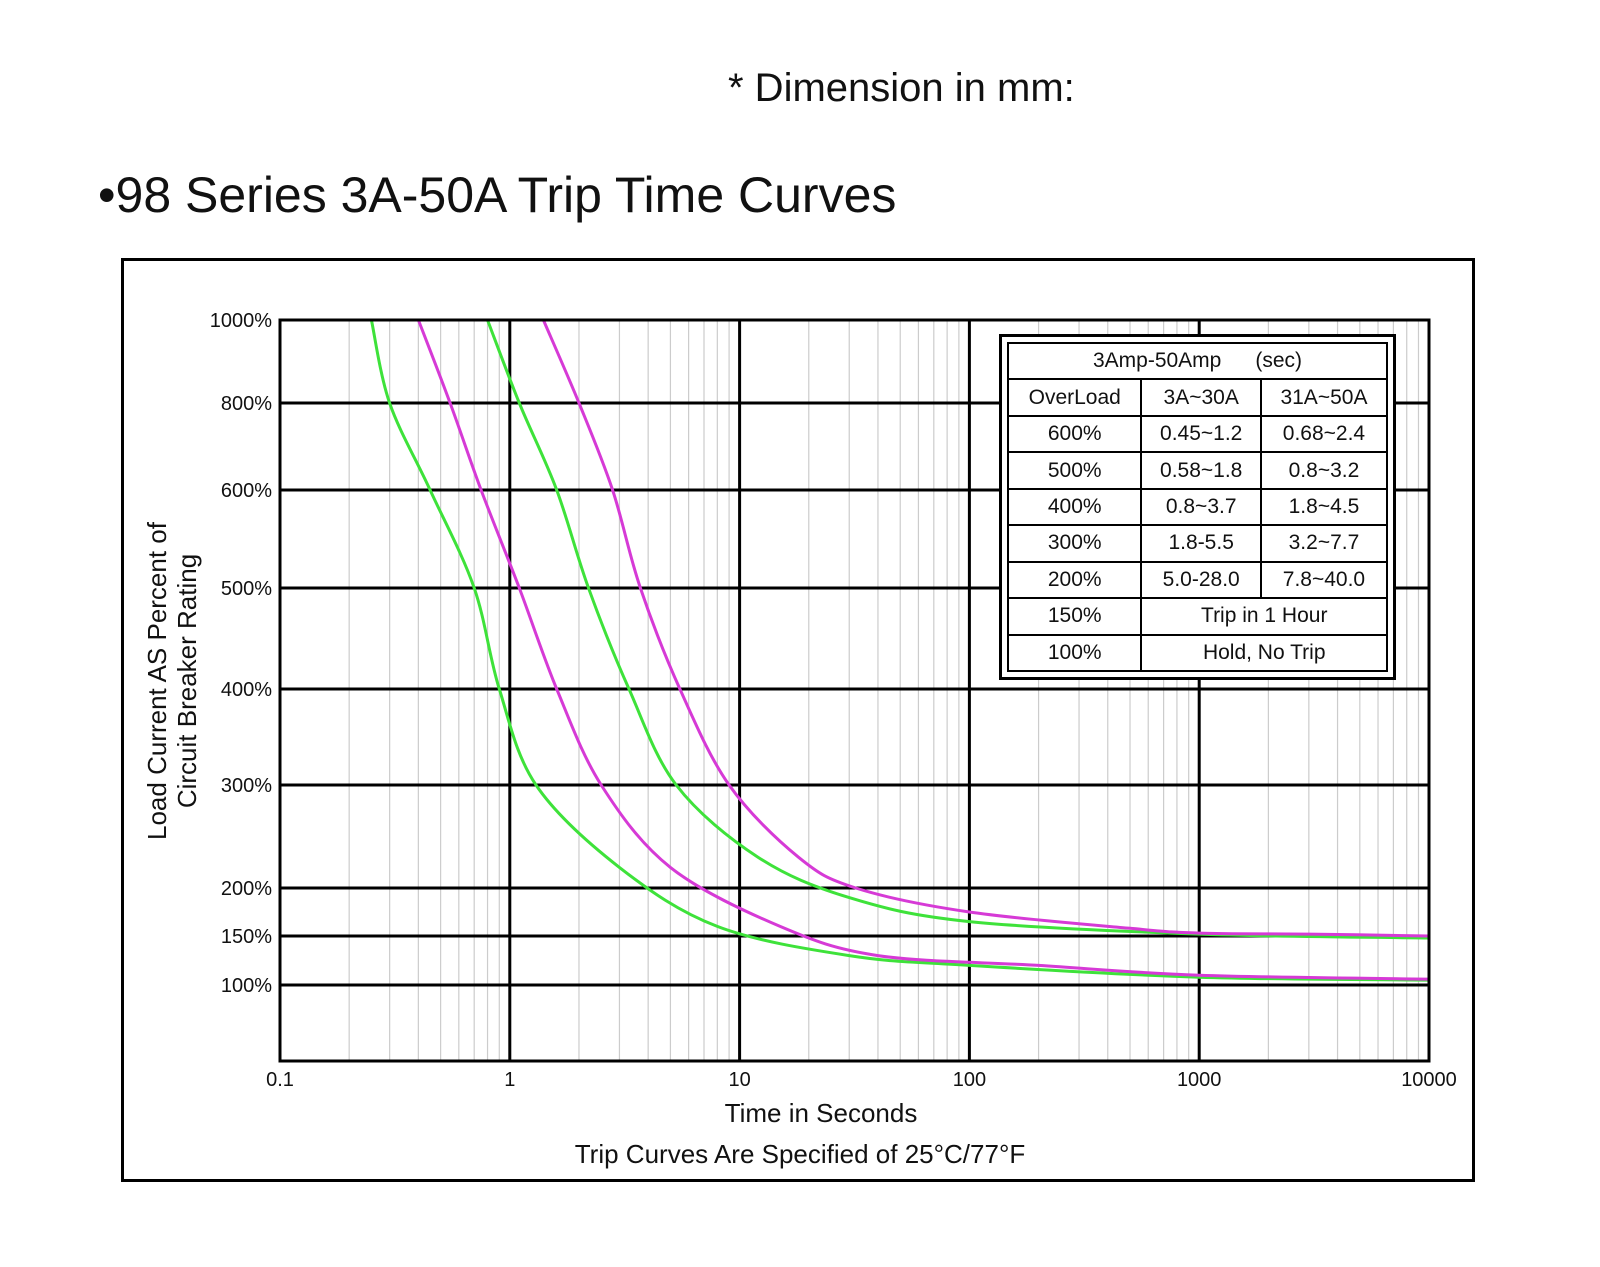 This screenshot has height=1267, width=1600. What do you see at coordinates (1074, 616) in the screenshot?
I see `table-cell: 150%` at bounding box center [1074, 616].